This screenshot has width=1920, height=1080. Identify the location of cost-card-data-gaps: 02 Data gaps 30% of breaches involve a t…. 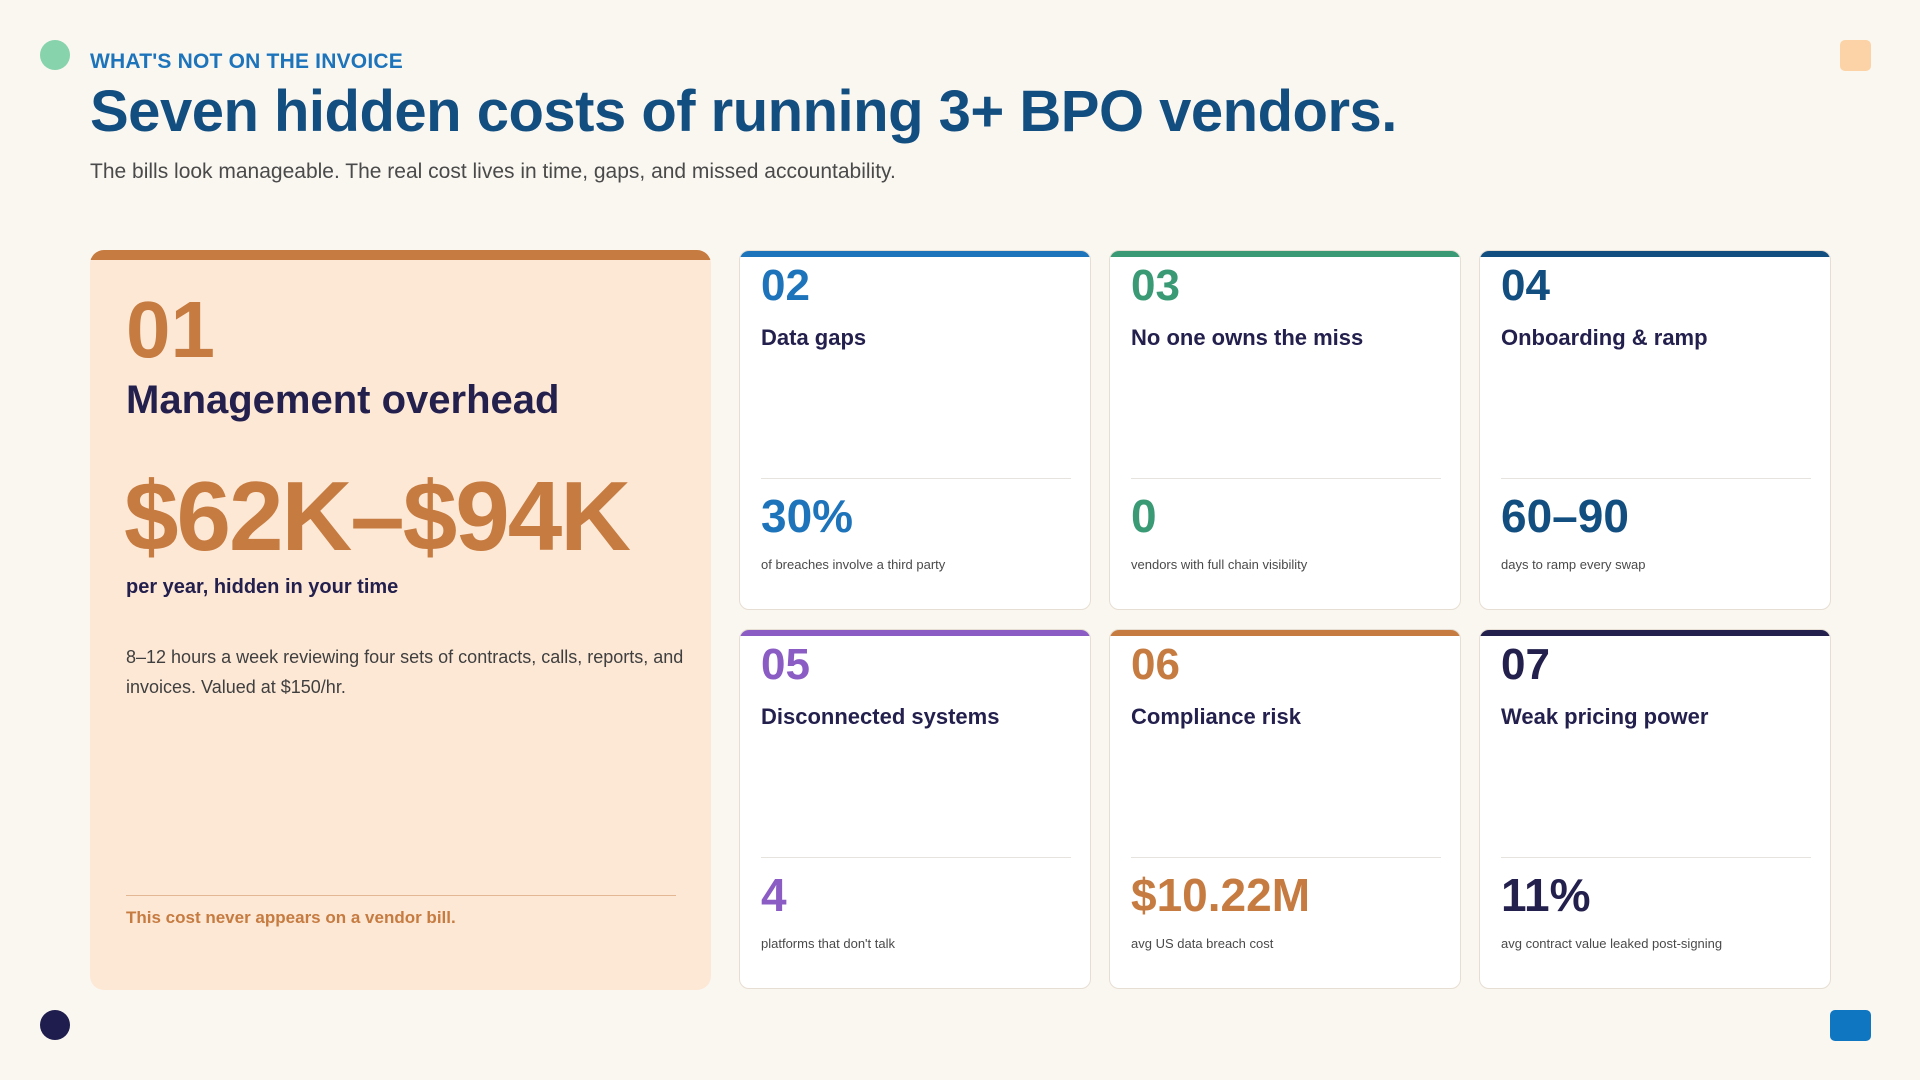
(915, 430).